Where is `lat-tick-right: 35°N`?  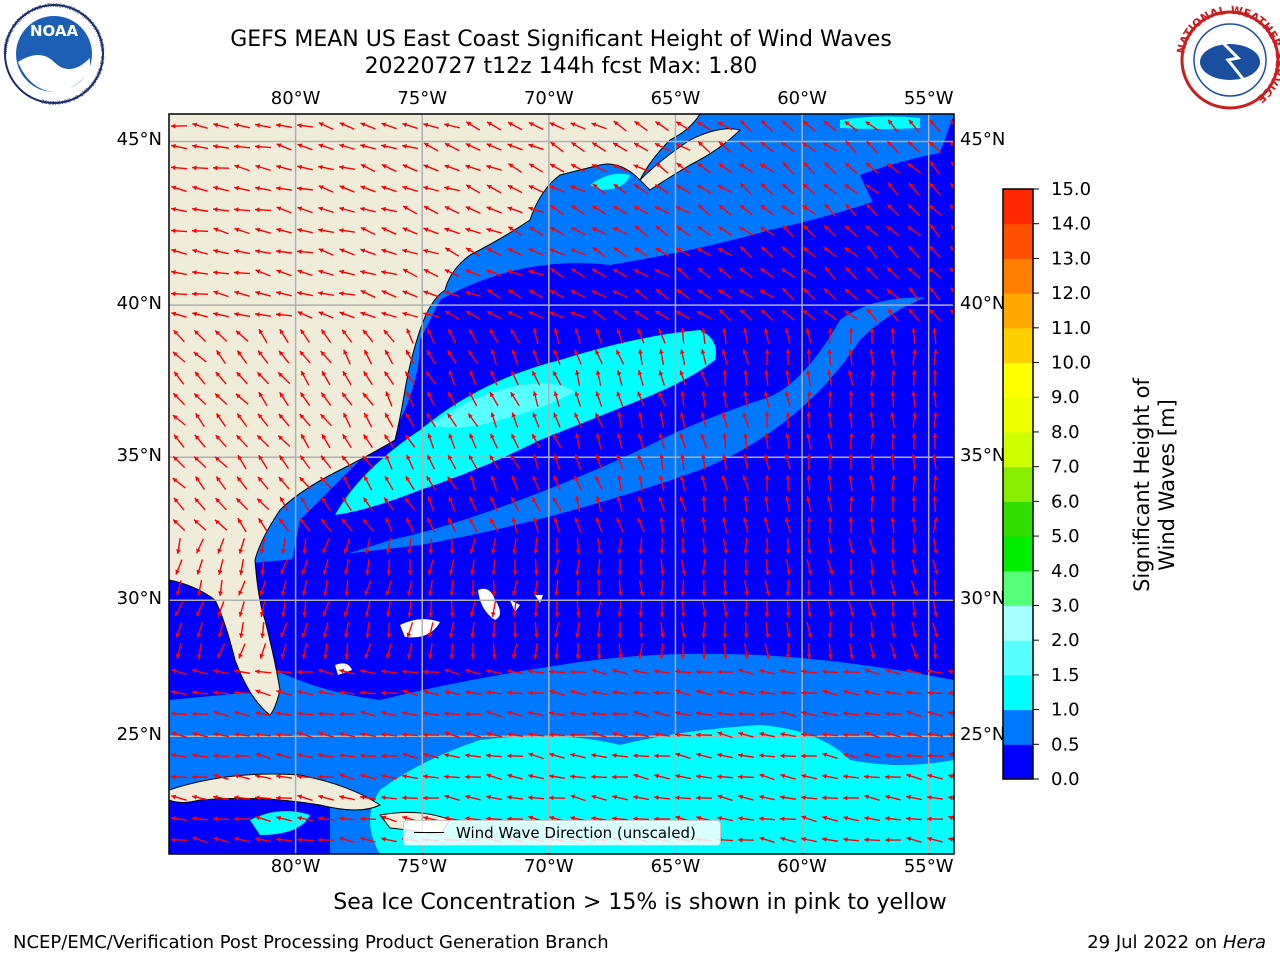
lat-tick-right: 35°N is located at coordinates (983, 456).